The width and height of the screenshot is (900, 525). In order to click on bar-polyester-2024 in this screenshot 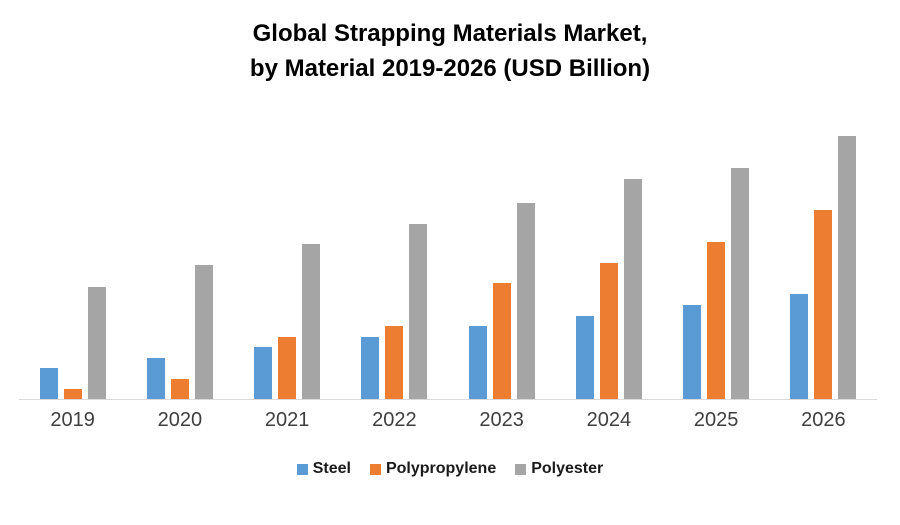, I will do `click(632, 289)`.